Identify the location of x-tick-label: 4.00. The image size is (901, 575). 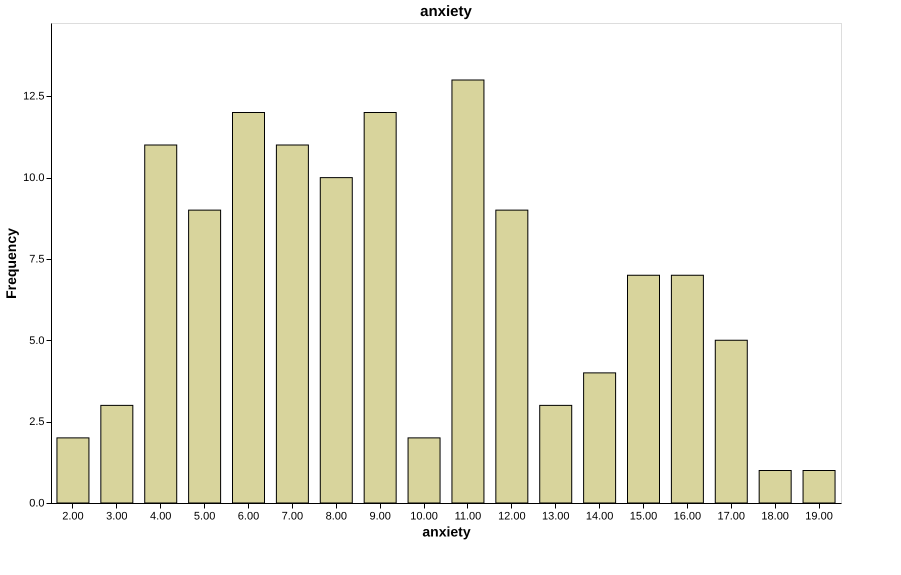
(161, 516).